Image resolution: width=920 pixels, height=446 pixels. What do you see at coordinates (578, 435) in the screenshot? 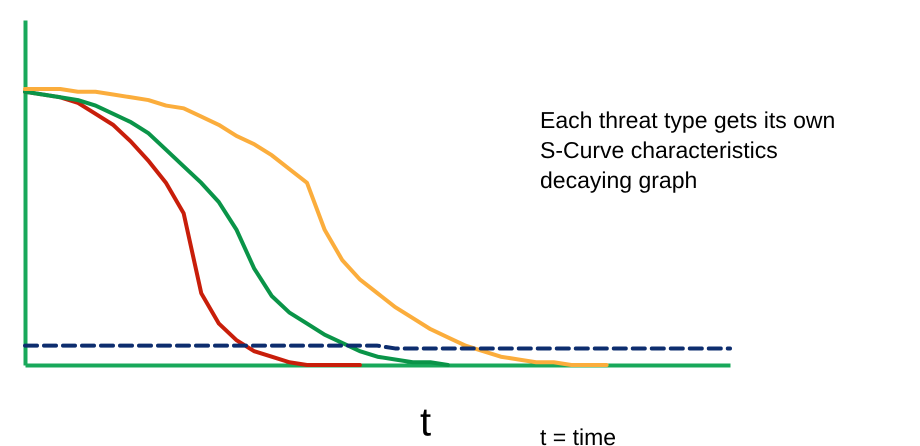
I see `text: t = time` at bounding box center [578, 435].